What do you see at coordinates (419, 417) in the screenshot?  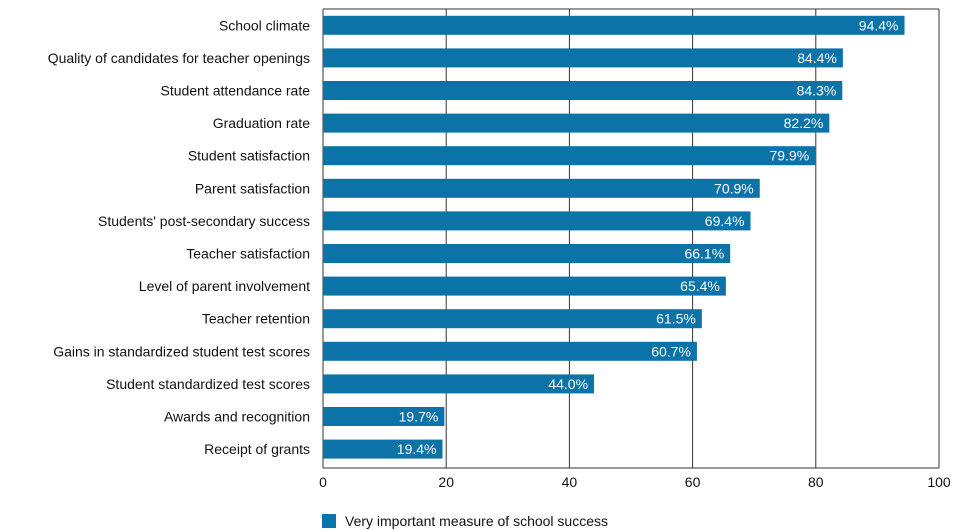 I see `data-label-13: 19.7%` at bounding box center [419, 417].